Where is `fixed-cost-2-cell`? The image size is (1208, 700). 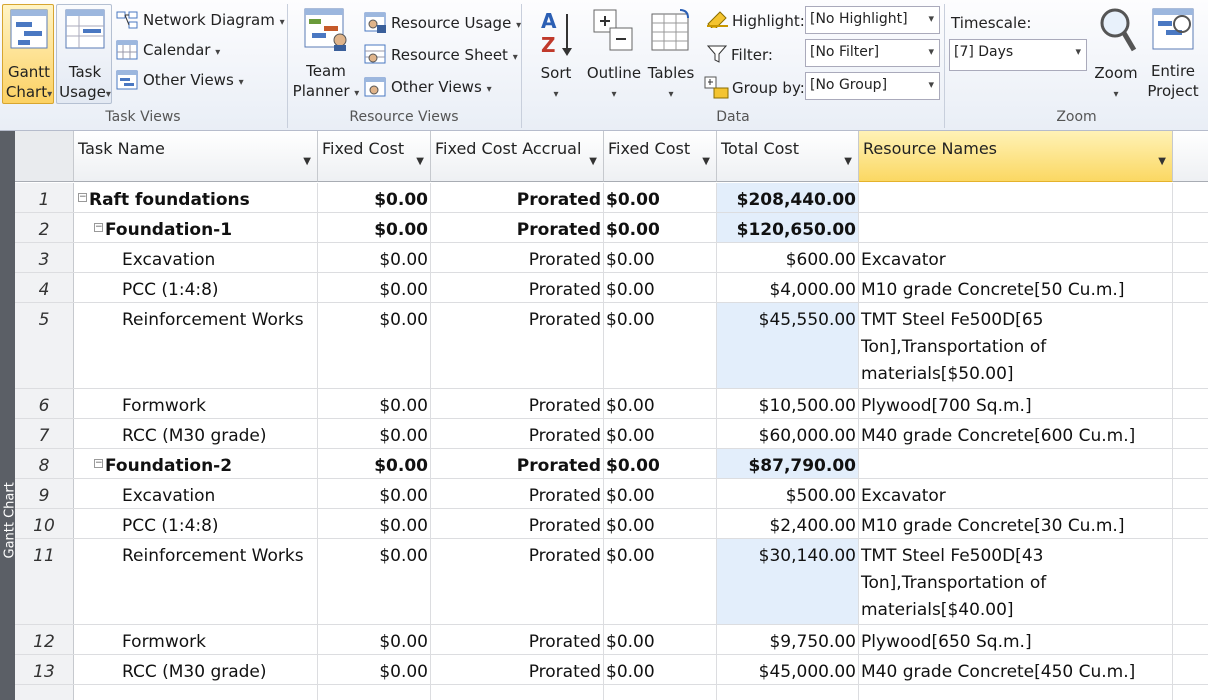 fixed-cost-2-cell is located at coordinates (660, 692).